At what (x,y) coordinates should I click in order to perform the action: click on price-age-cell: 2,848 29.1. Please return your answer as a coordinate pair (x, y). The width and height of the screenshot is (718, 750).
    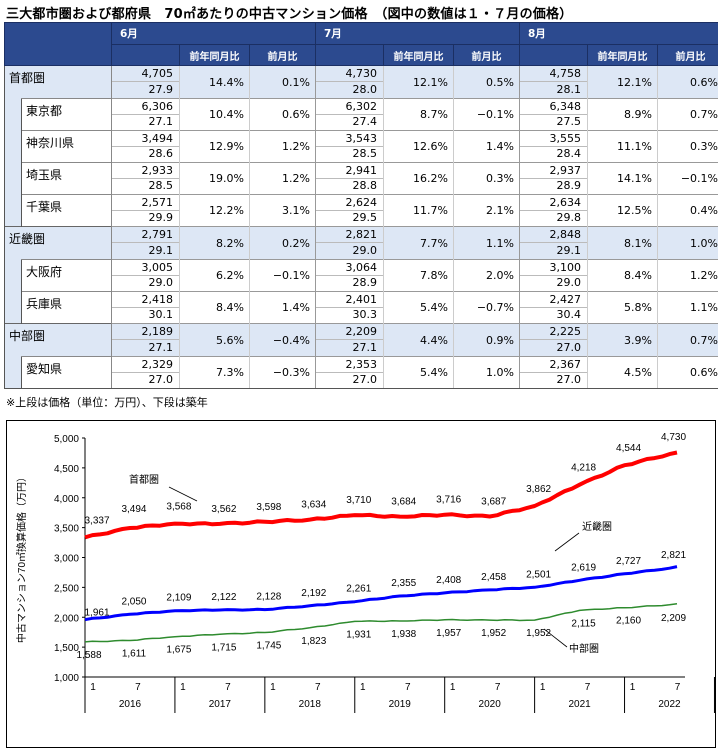
    Looking at the image, I should click on (553, 243).